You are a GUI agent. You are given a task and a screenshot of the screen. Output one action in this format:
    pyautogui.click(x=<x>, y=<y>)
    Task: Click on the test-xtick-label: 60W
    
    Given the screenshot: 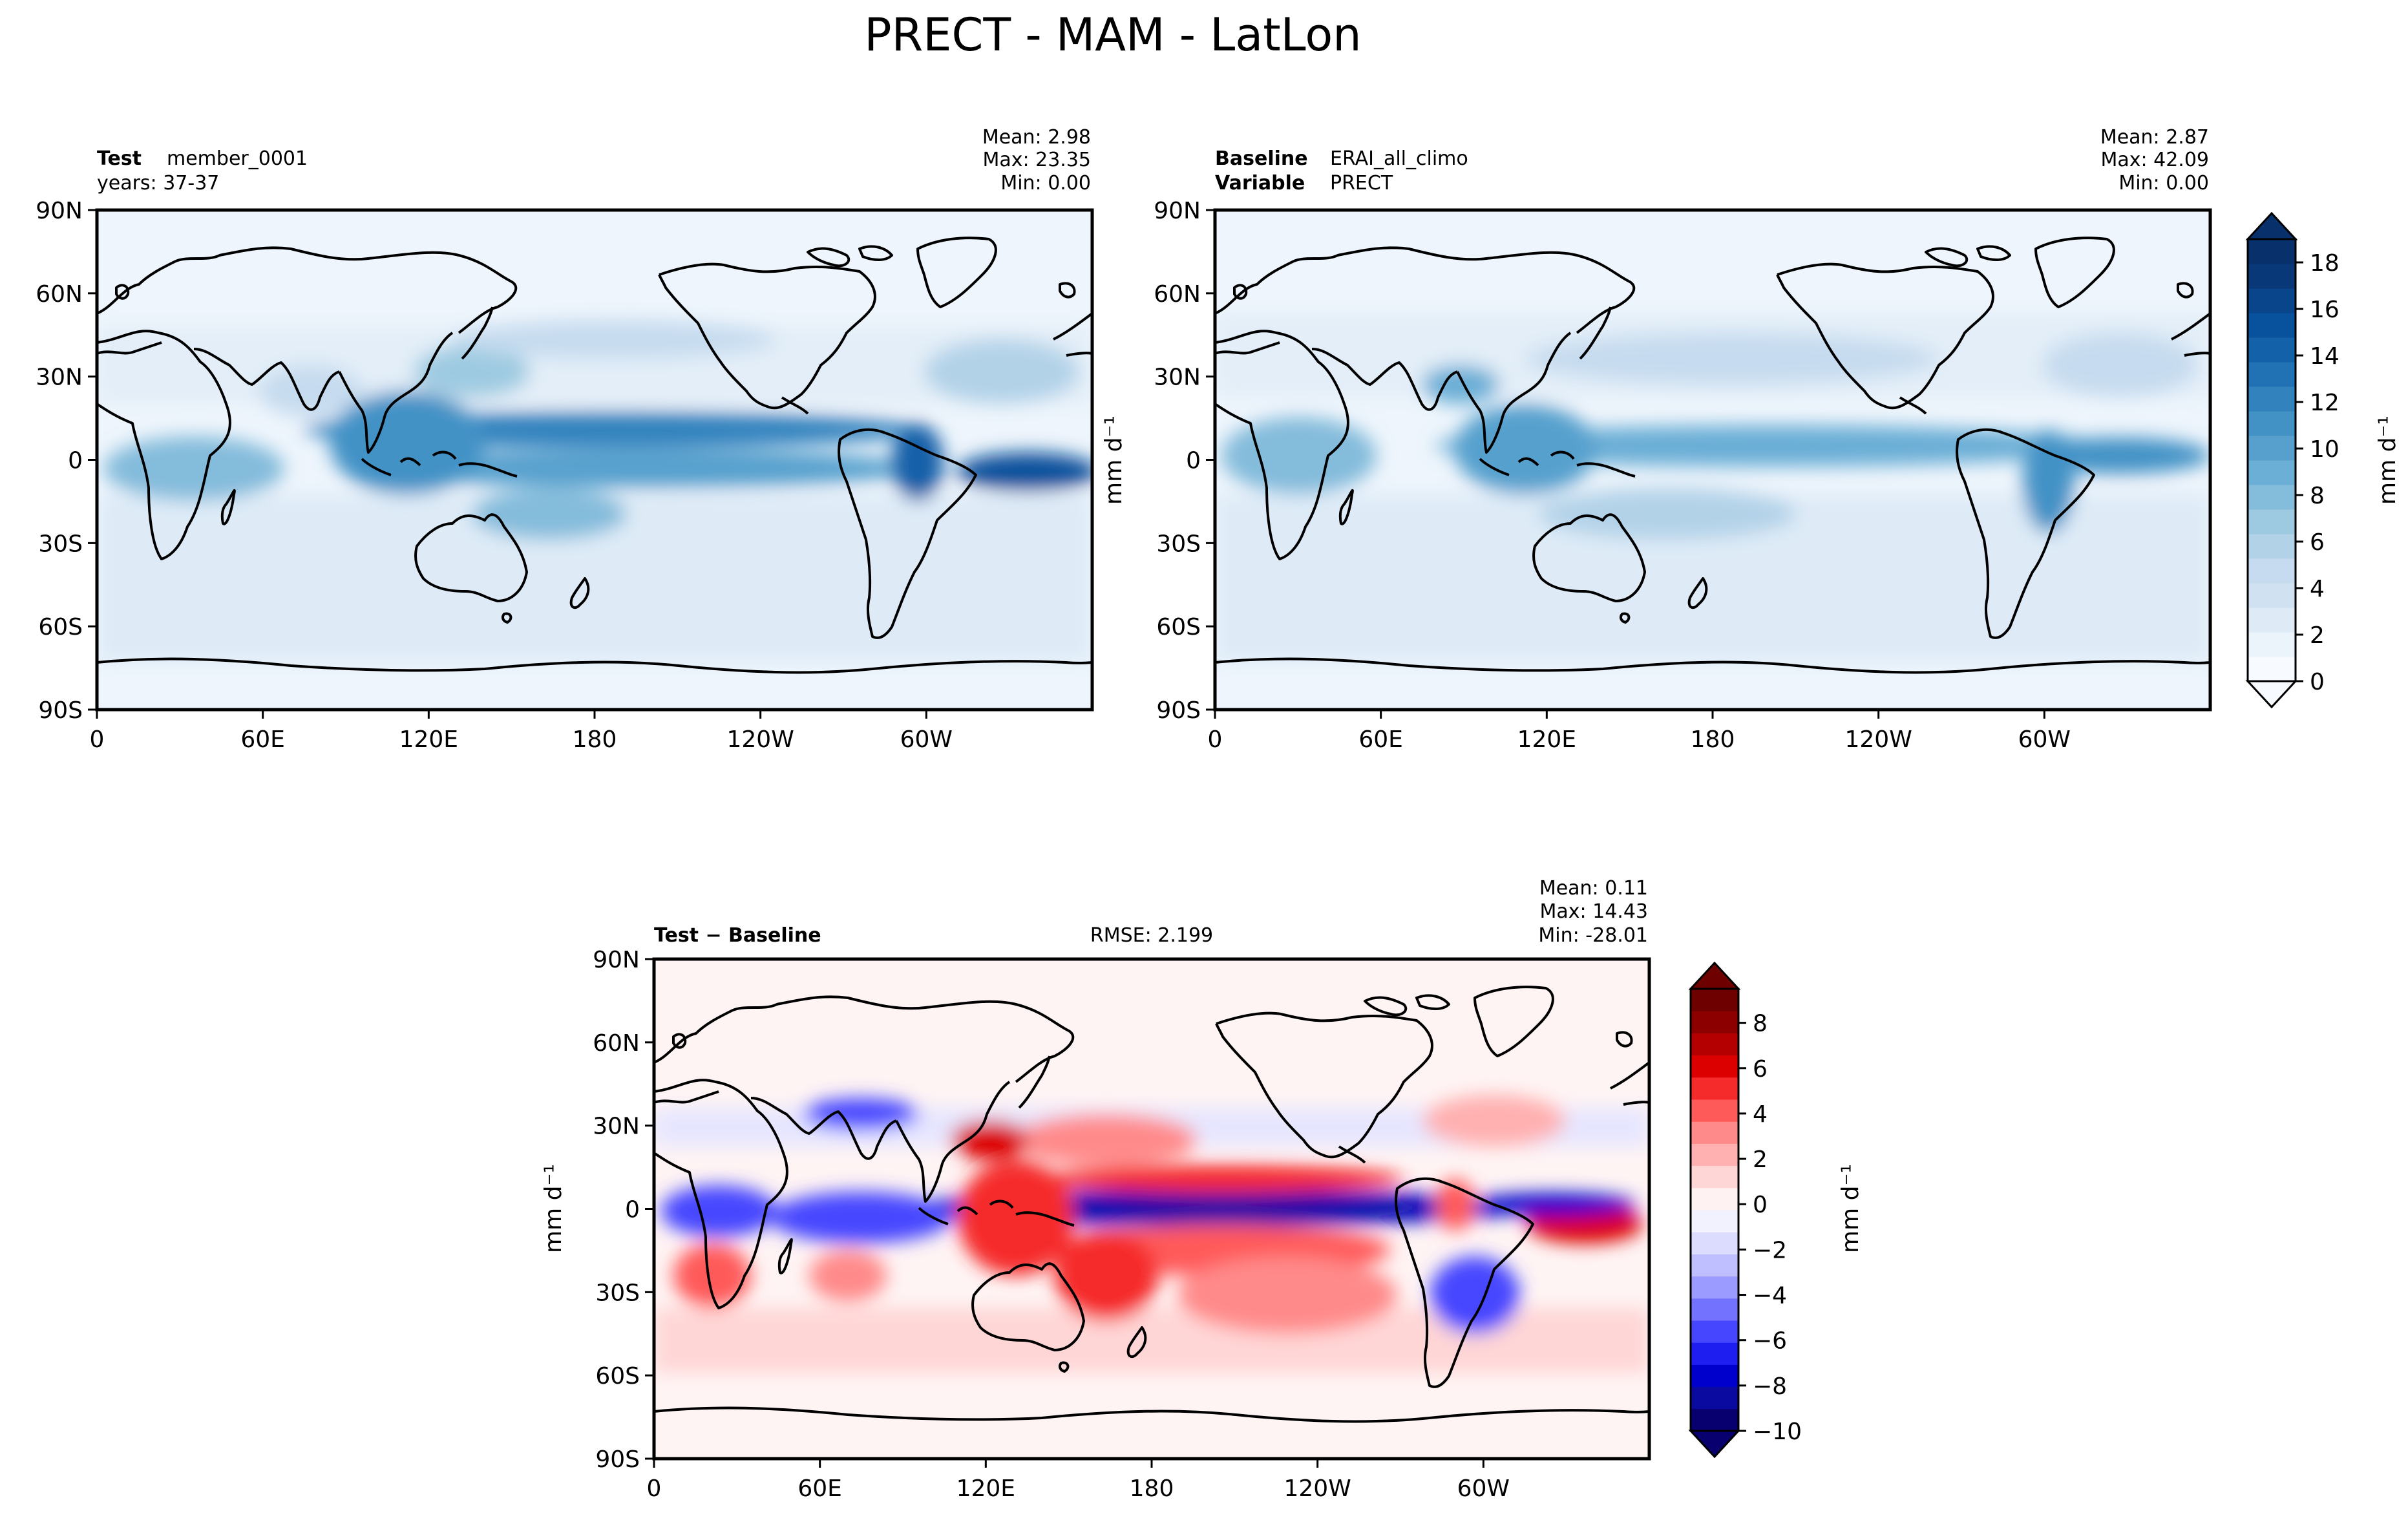 What is the action you would take?
    pyautogui.click(x=926, y=739)
    